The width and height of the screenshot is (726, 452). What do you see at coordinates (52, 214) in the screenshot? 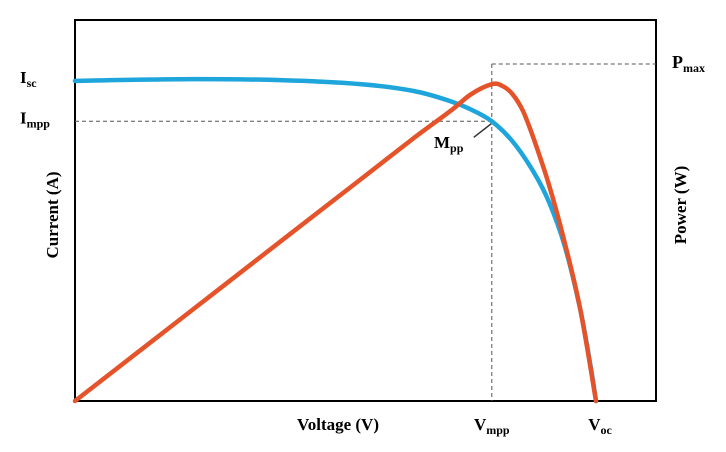
I see `y-axis-label-left: Current (A)` at bounding box center [52, 214].